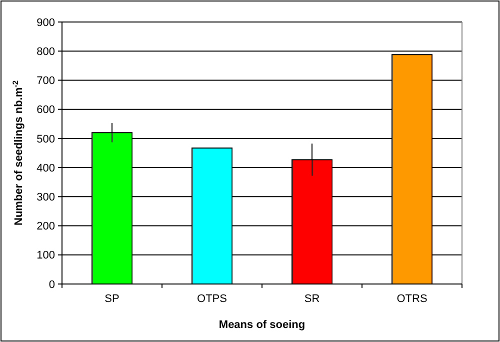  Describe the element at coordinates (262, 325) in the screenshot. I see `x-axis-title: Means of soeing` at that location.